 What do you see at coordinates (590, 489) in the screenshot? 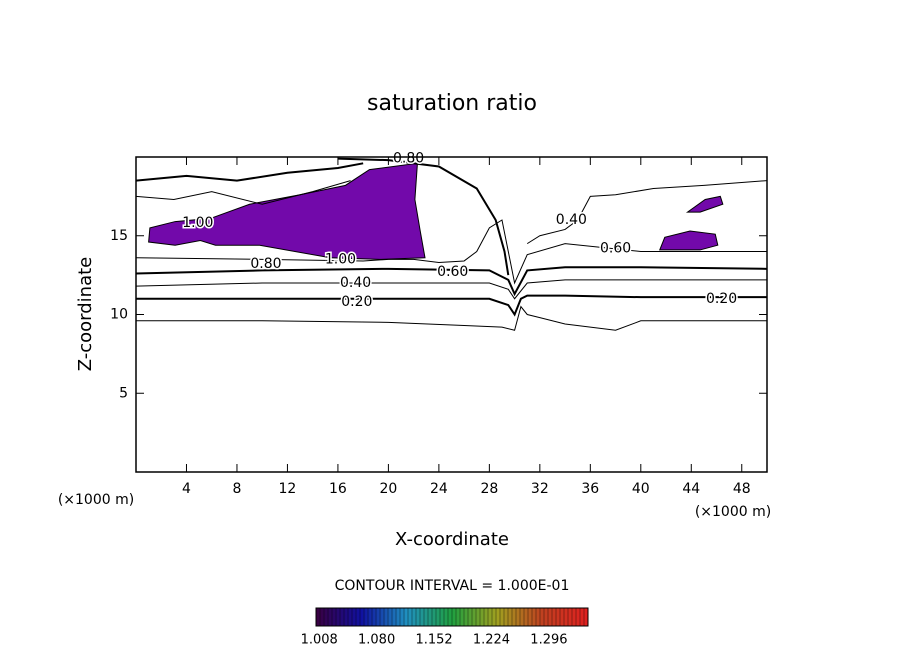
I see `x-tick-label: 36` at bounding box center [590, 489].